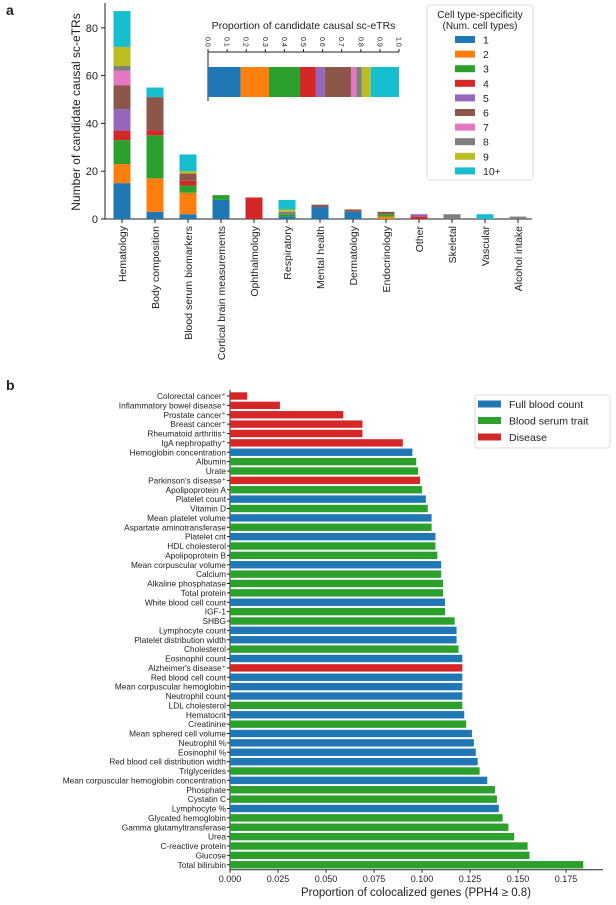 This screenshot has width=616, height=905. I want to click on y-tick-label-b: C-reactive protein, so click(194, 846).